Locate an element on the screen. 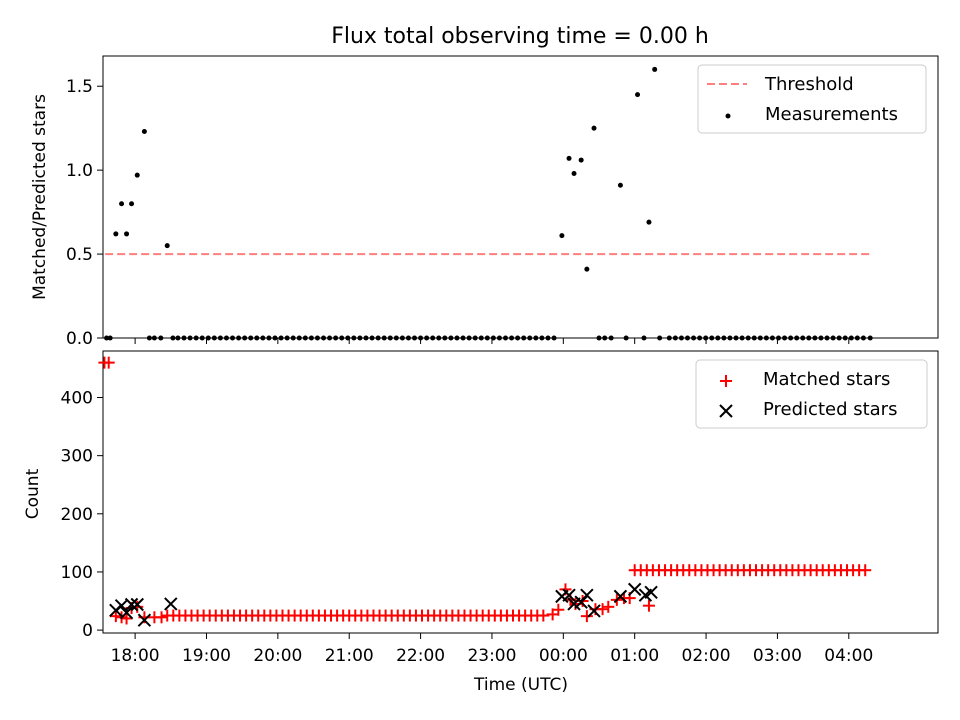 The image size is (960, 720). top-y-tick-label: 0.0 is located at coordinates (79, 339).